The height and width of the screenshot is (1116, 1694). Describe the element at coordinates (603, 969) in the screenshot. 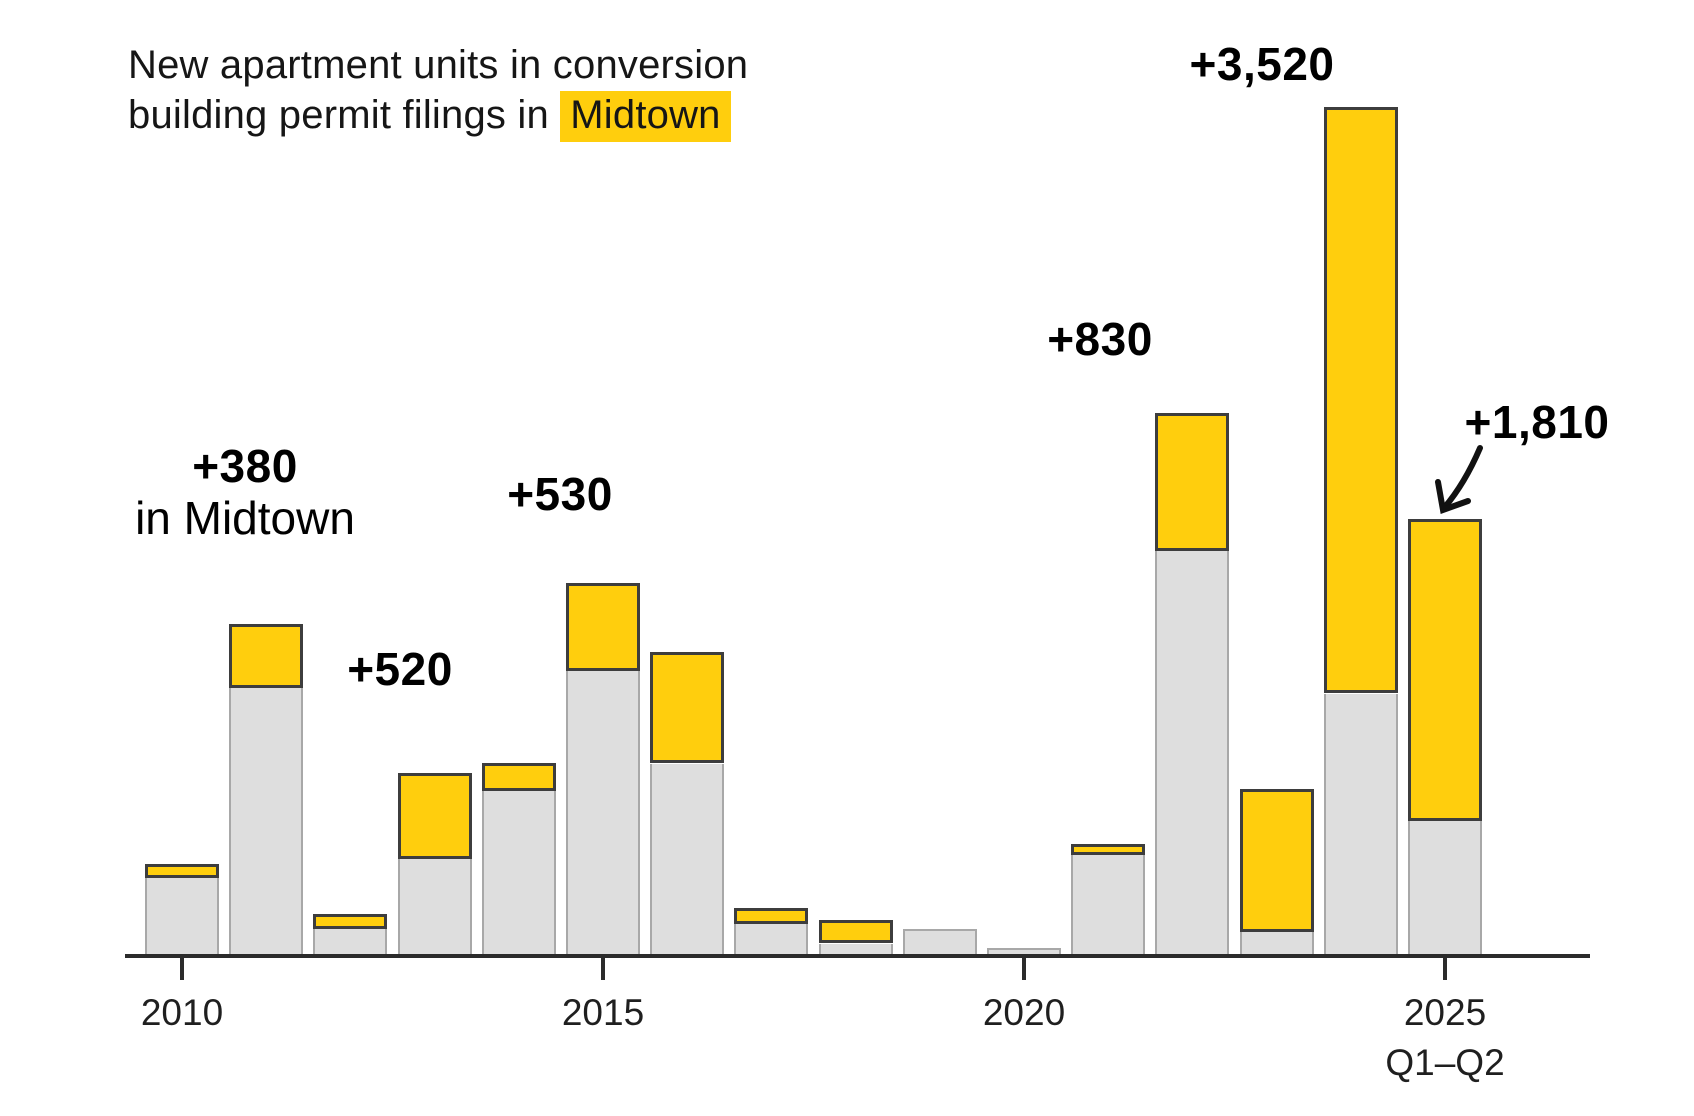

I see `x-axis-tick-2015` at that location.